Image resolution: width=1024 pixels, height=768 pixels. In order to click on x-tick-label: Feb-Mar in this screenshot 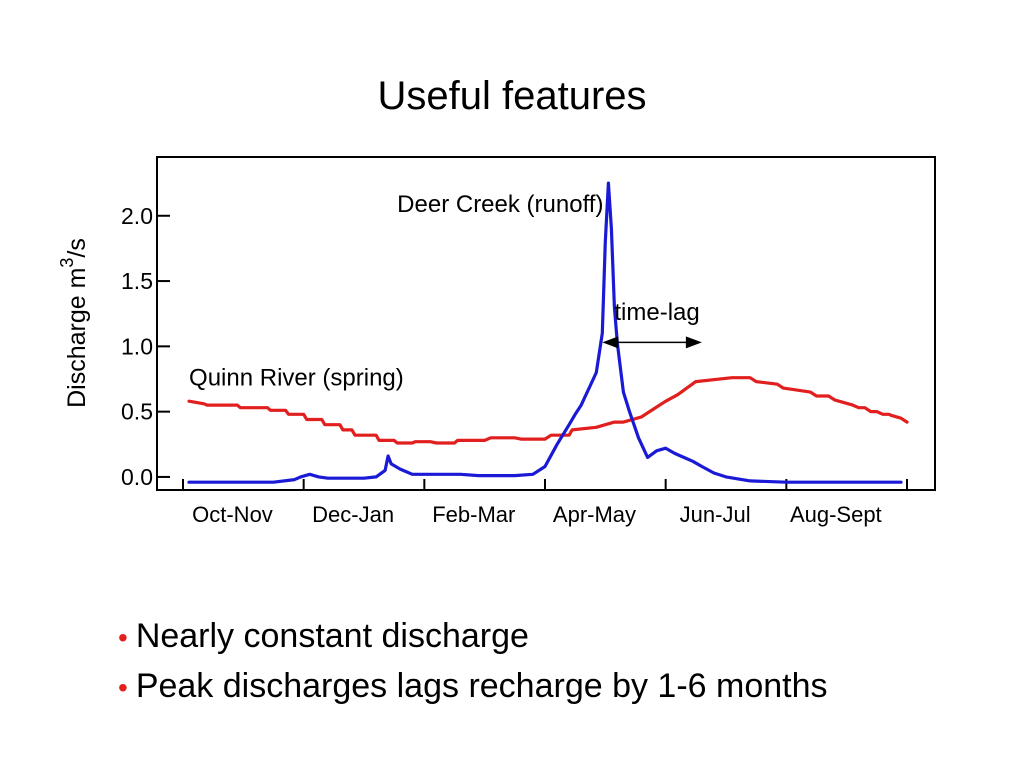, I will do `click(473, 514)`.